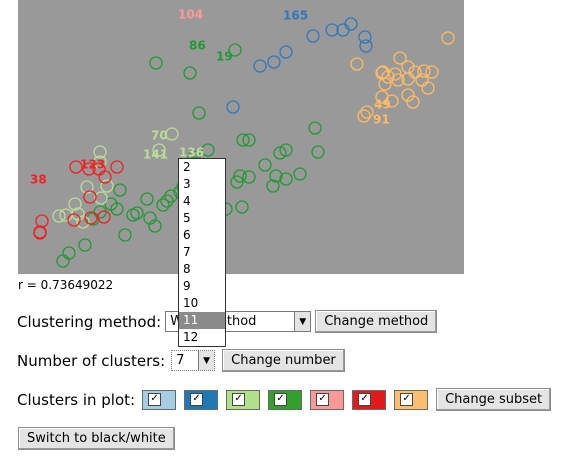 The height and width of the screenshot is (460, 580). What do you see at coordinates (187, 218) in the screenshot?
I see `cluster-count-option: 5` at bounding box center [187, 218].